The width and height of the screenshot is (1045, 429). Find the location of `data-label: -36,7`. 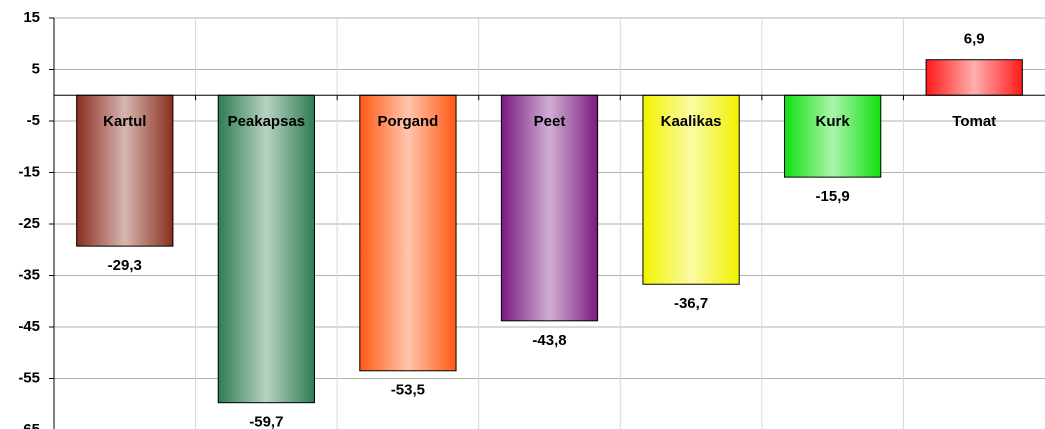

data-label: -36,7 is located at coordinates (691, 303).